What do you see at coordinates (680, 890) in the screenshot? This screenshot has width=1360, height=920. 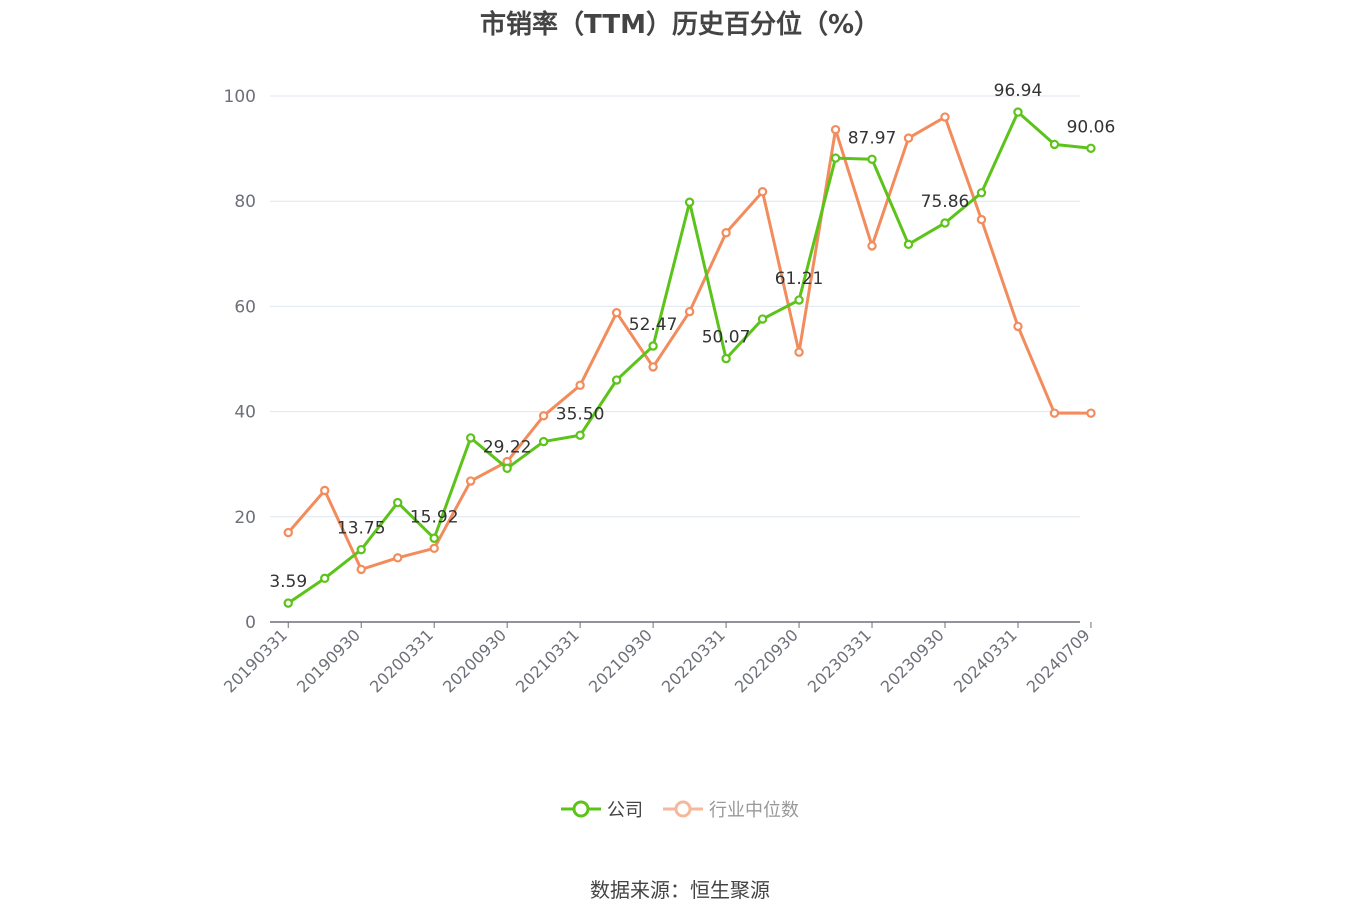 I see `source-note: 数据来源：恒生聚源` at bounding box center [680, 890].